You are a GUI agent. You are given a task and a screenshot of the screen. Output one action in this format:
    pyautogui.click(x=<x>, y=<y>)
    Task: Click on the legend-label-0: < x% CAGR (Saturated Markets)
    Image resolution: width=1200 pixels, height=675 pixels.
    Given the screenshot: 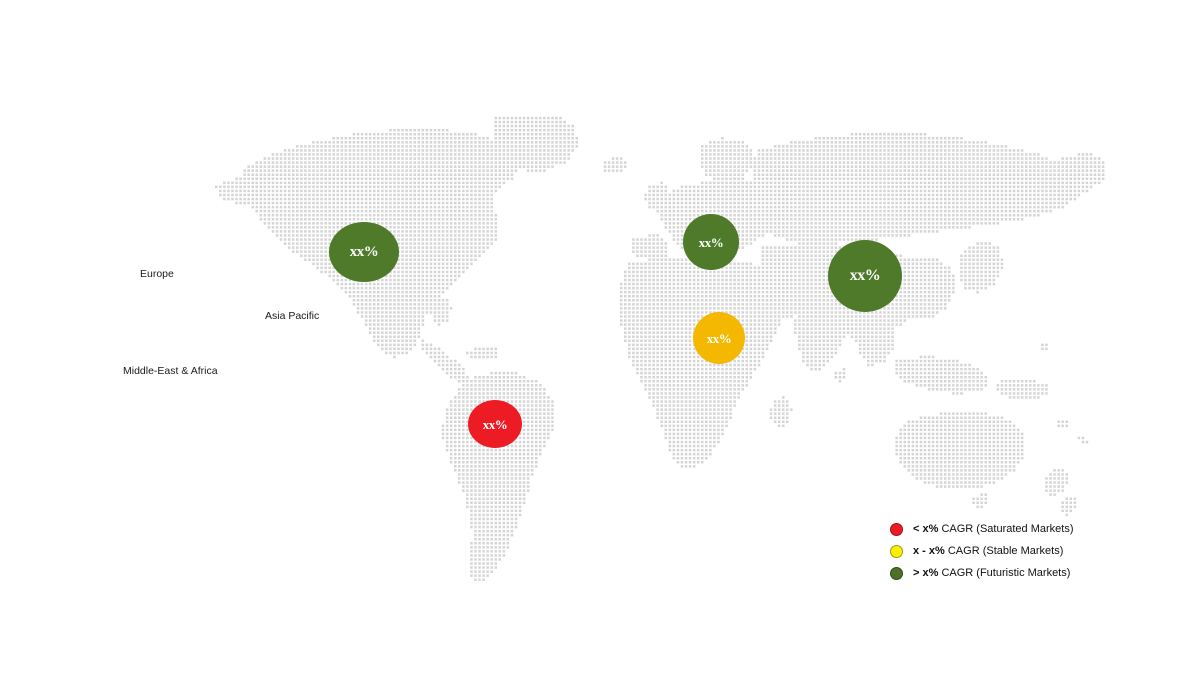 What is the action you would take?
    pyautogui.click(x=993, y=529)
    